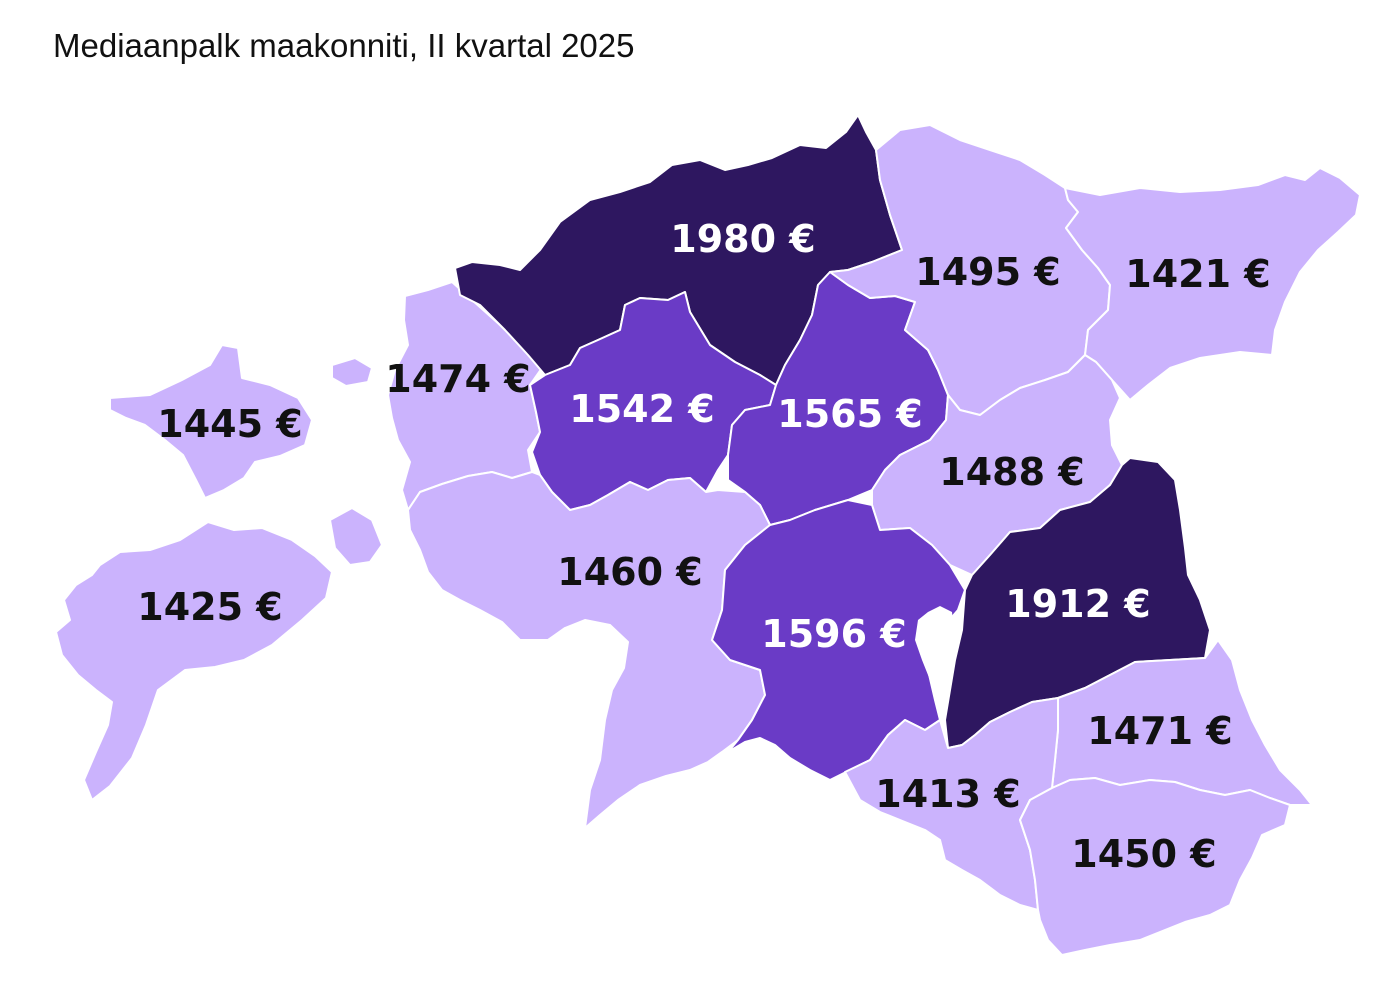 The width and height of the screenshot is (1386, 983). I want to click on value-label-vorumaa: 1450 €, so click(1143, 854).